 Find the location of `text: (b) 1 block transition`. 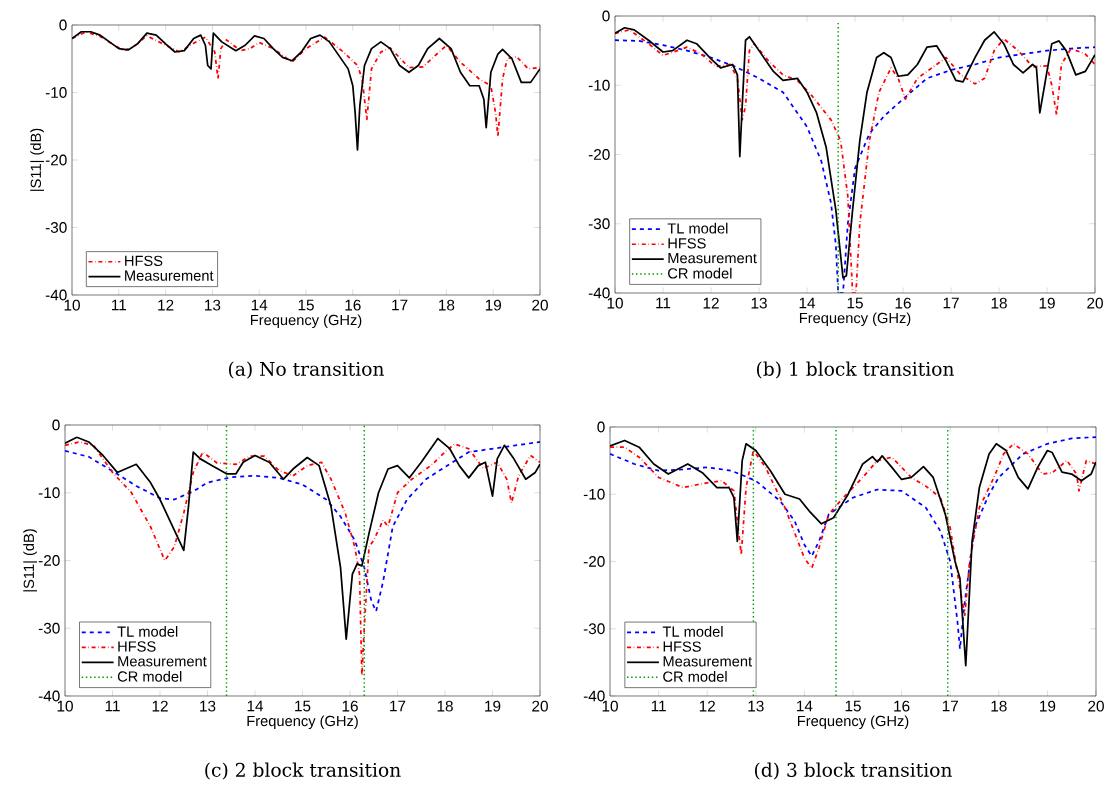

text: (b) 1 block transition is located at coordinates (855, 370).